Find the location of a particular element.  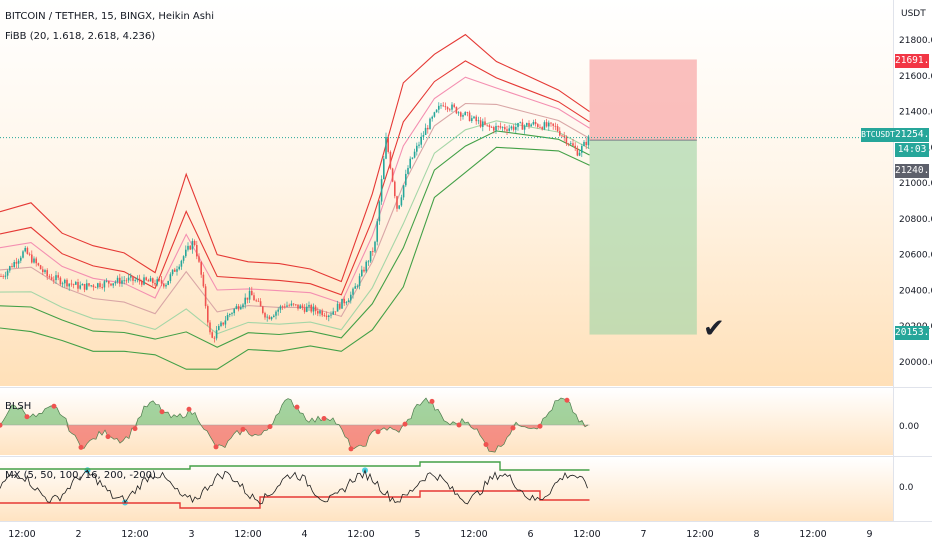

blsh-legend: BLSH is located at coordinates (18, 406).